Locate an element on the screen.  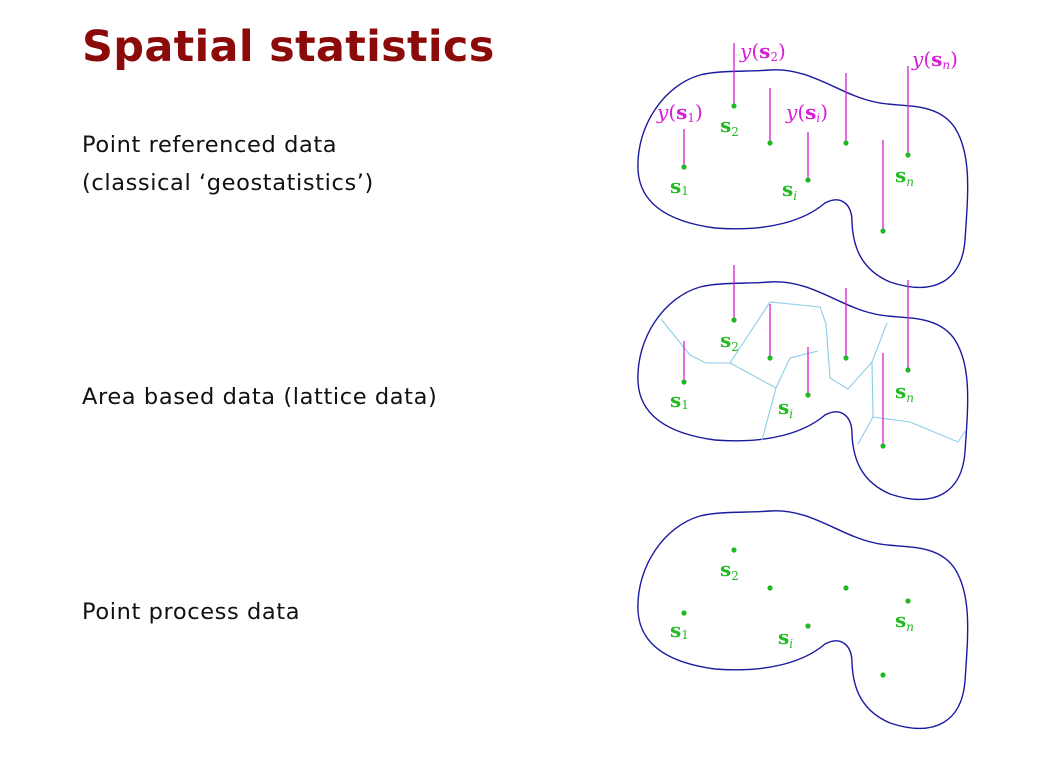
point-process-label: Point process data is located at coordinates (191, 612).